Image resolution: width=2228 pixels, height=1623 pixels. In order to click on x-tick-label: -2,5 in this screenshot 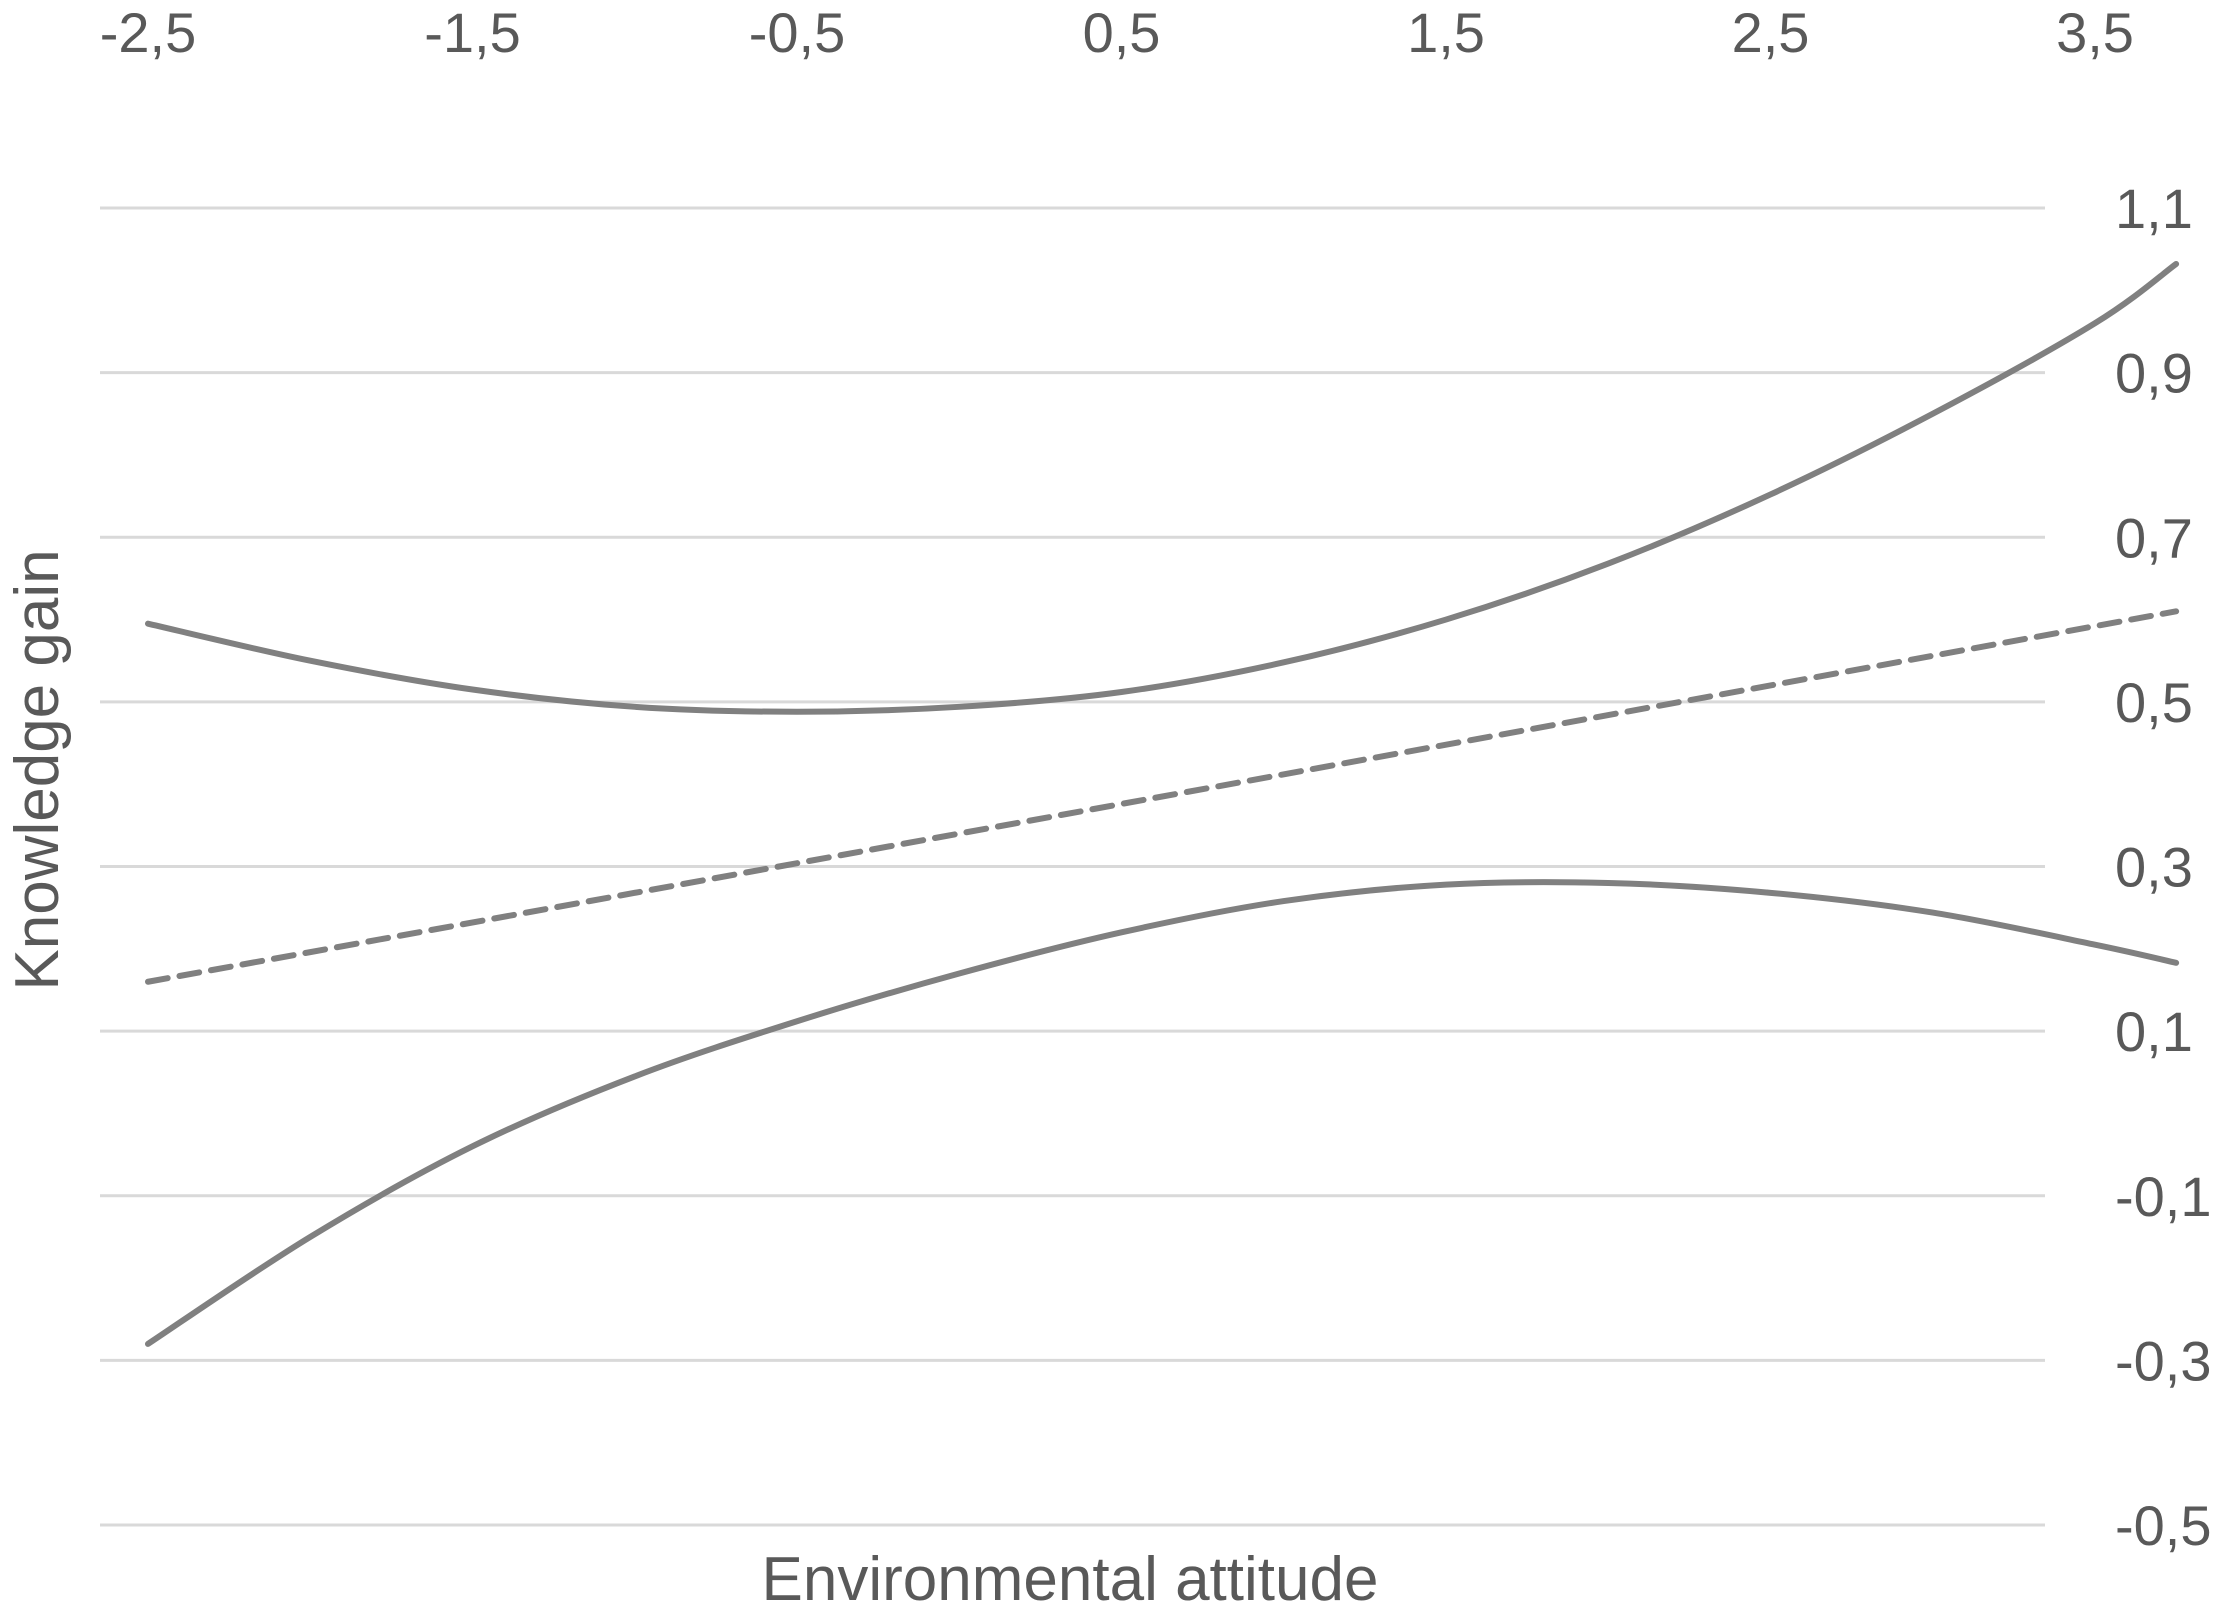, I will do `click(148, 32)`.